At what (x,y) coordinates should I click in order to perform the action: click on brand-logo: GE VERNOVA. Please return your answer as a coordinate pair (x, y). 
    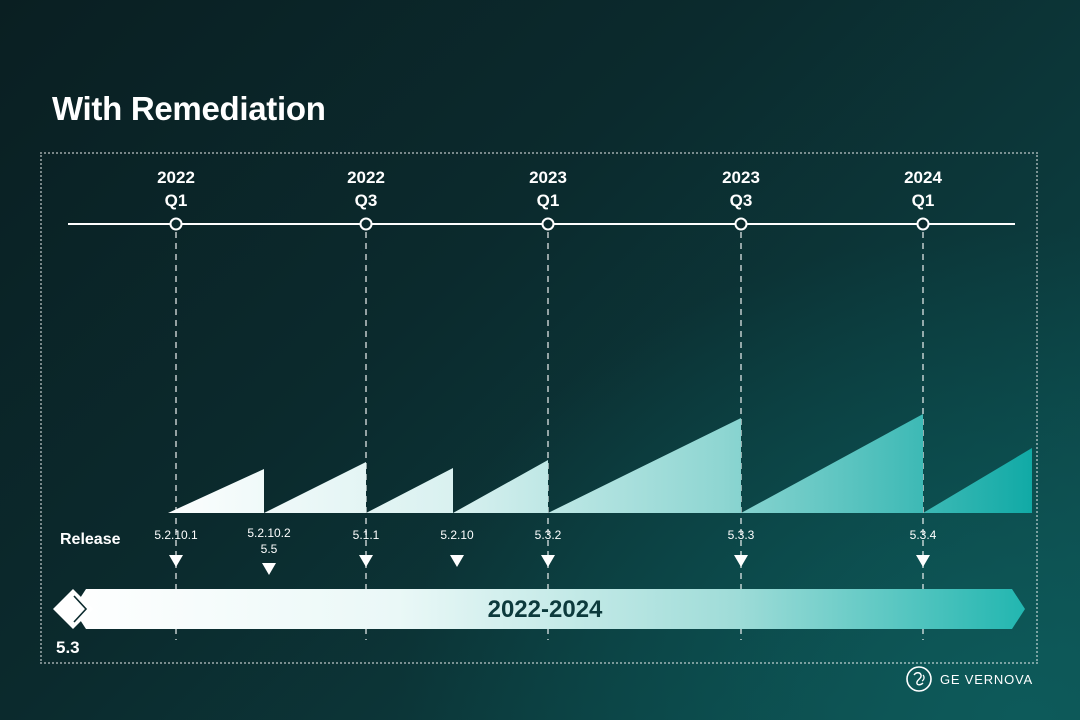
    Looking at the image, I should click on (969, 679).